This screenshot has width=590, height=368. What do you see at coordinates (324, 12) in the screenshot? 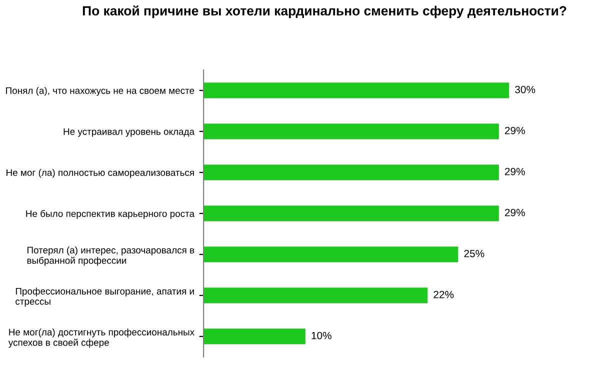
I see `chart-title: По какой причине вы хотели кардинально сменить сферу деятельности?` at bounding box center [324, 12].